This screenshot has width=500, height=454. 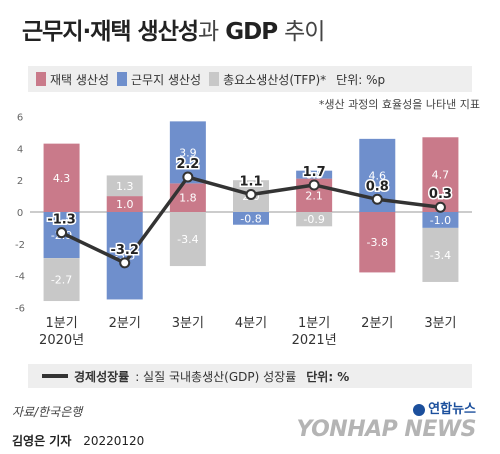 I want to click on legend-unit: 단위: %p, so click(x=361, y=79).